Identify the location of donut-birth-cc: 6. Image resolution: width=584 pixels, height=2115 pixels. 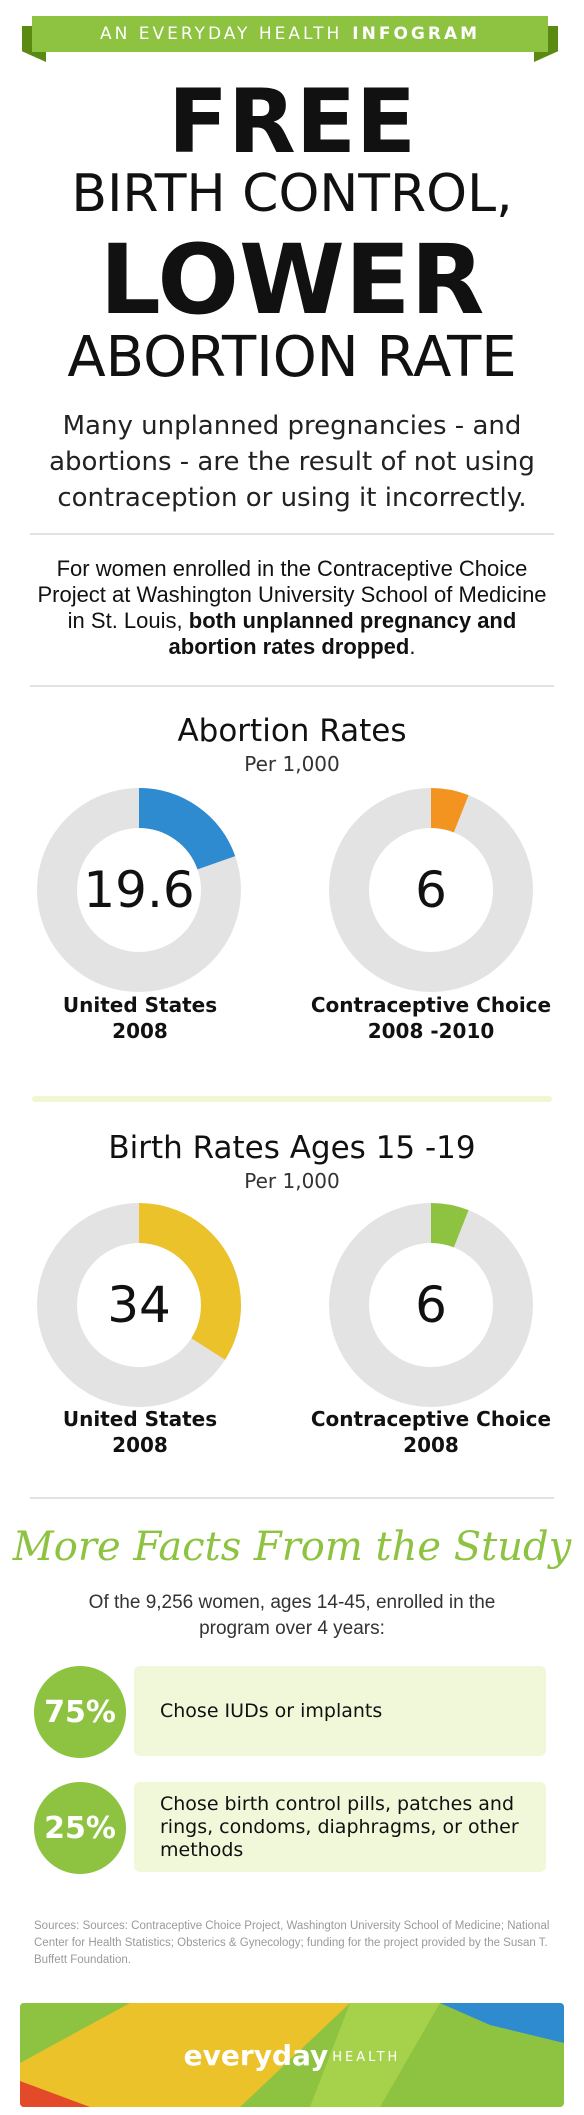
(431, 1305).